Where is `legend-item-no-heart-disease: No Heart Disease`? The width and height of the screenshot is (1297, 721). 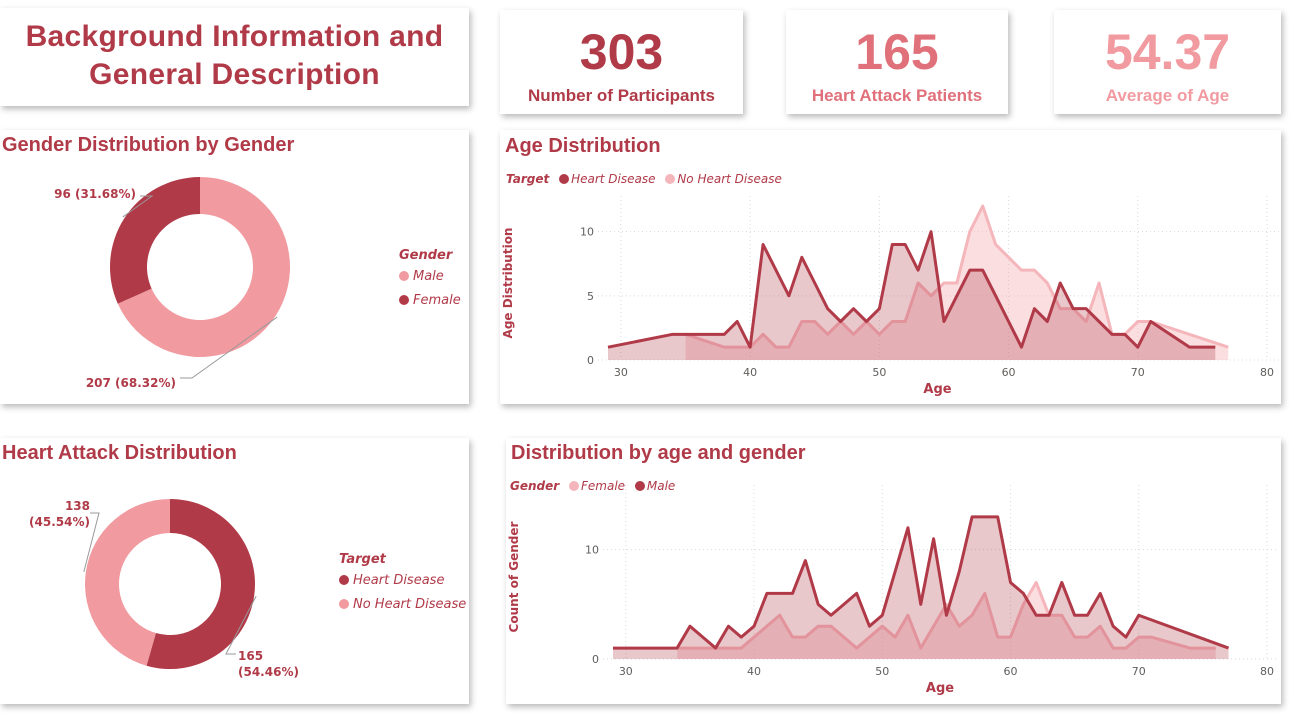 legend-item-no-heart-disease: No Heart Disease is located at coordinates (720, 179).